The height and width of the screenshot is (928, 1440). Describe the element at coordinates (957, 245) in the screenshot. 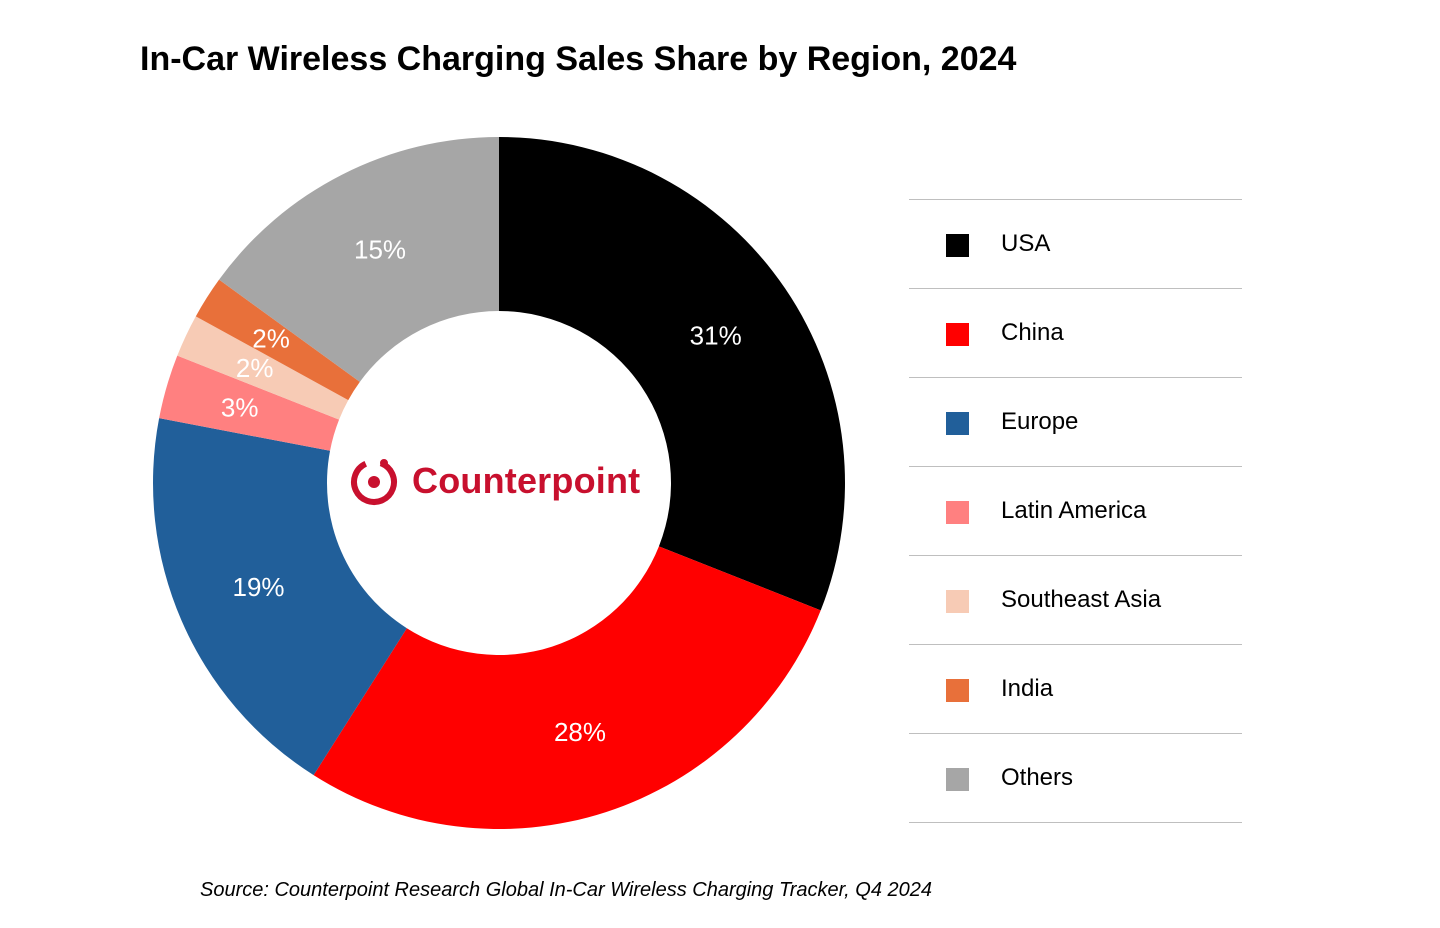

I see `legend-swatch-usa` at that location.